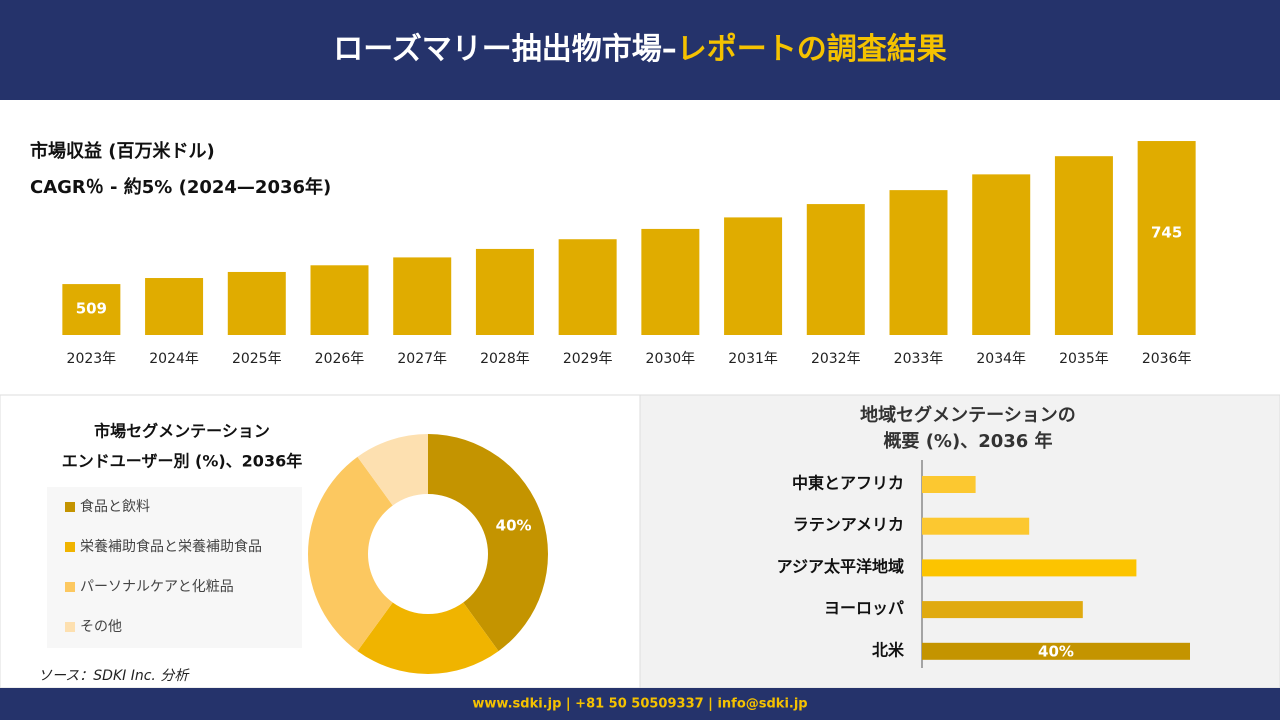  Describe the element at coordinates (257, 359) in the screenshot. I see `x-tick-label: 2025年` at that location.